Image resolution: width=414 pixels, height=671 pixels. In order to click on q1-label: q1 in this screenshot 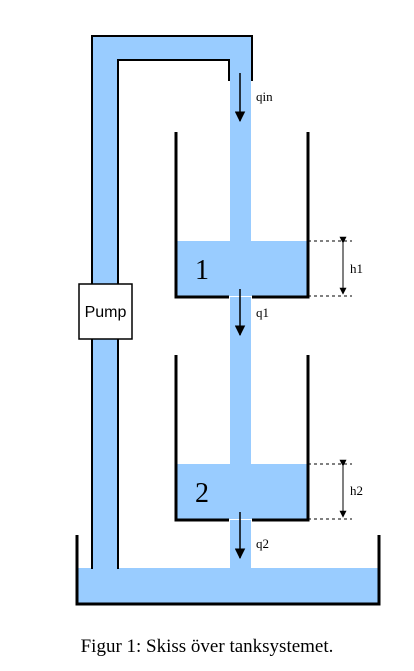, I will do `click(262, 312)`.